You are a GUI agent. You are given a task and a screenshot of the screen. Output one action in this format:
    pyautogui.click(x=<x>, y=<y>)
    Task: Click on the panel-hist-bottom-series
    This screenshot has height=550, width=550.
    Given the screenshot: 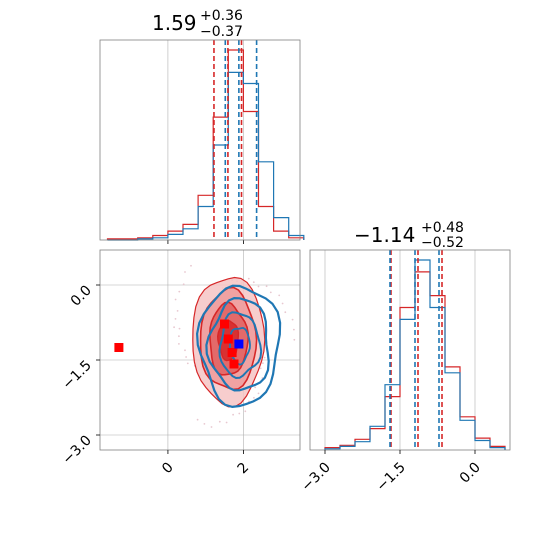 What is the action you would take?
    pyautogui.click(x=415, y=354)
    